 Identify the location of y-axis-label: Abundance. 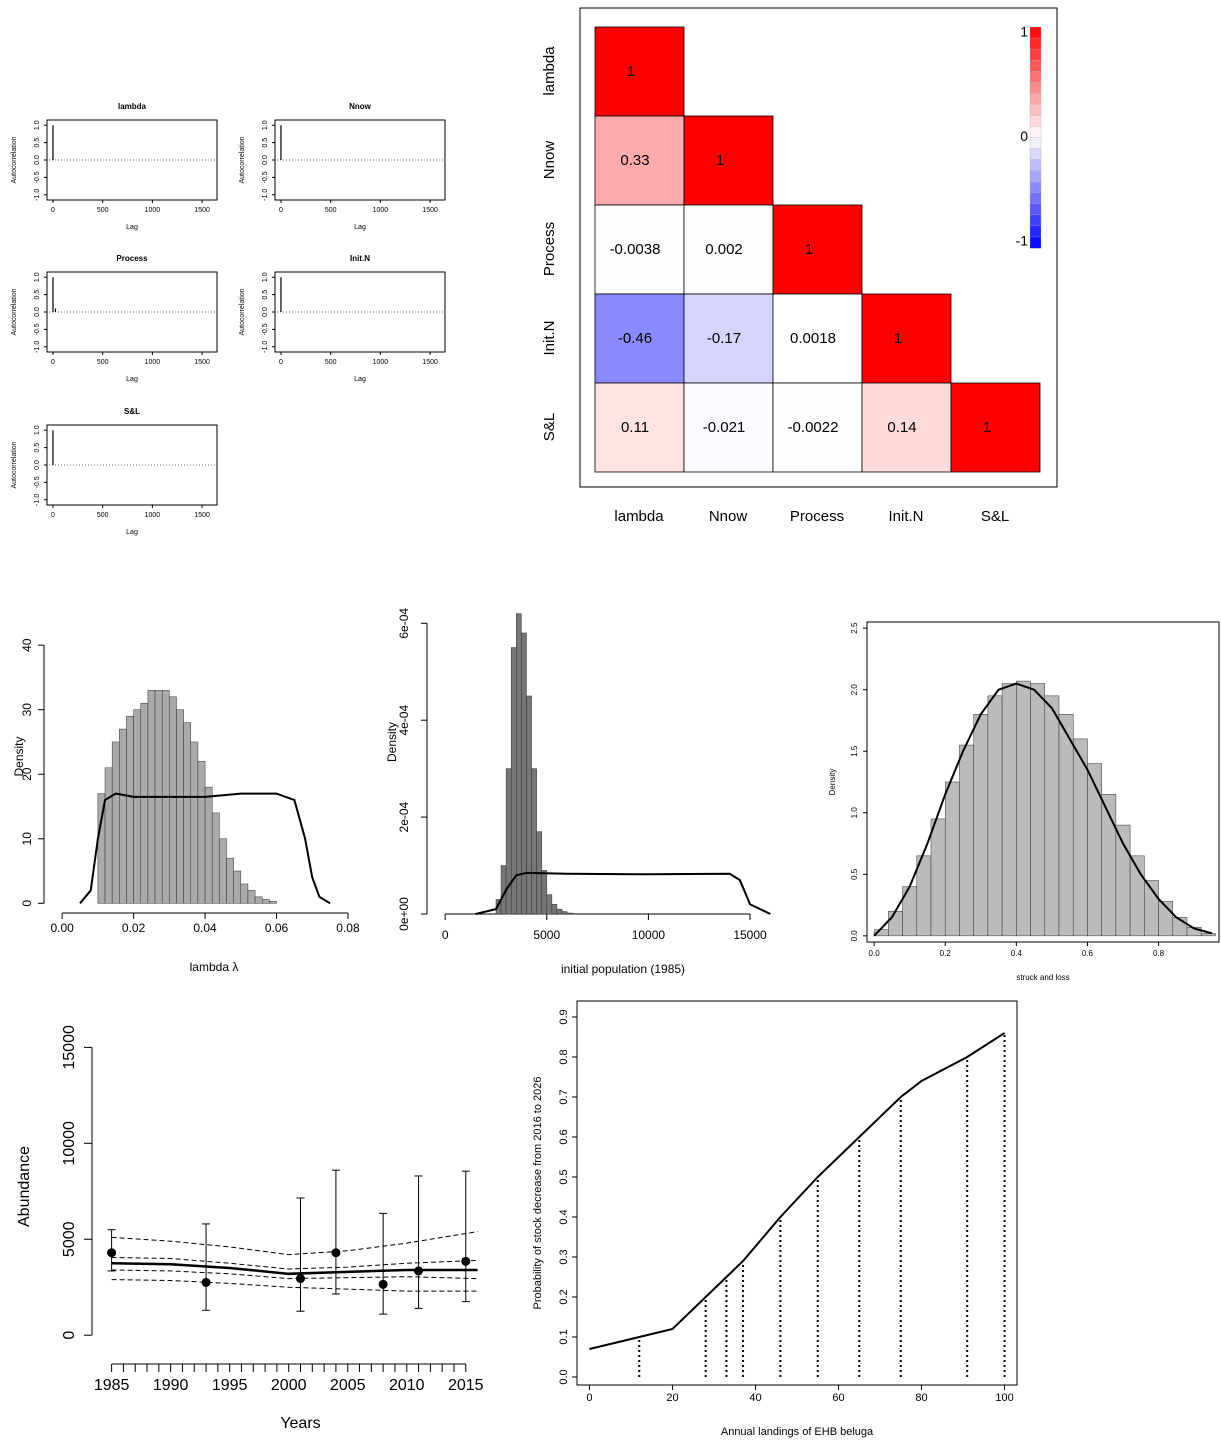
(24, 1186).